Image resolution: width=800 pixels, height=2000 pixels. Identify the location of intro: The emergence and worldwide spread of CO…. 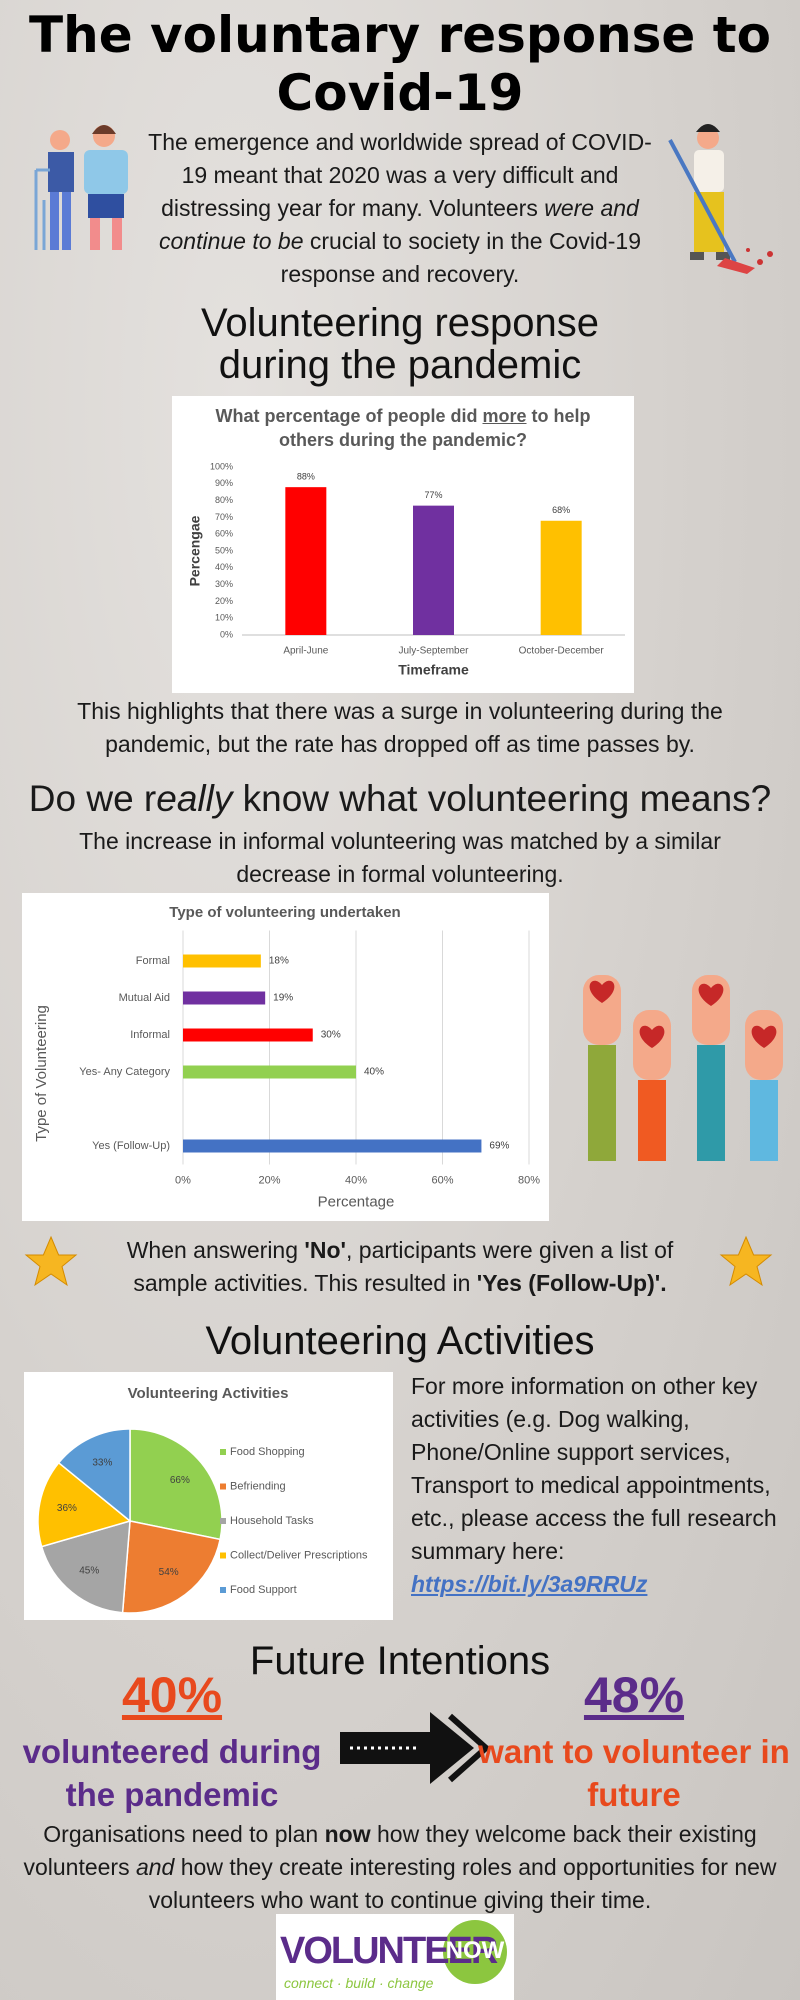
(400, 208).